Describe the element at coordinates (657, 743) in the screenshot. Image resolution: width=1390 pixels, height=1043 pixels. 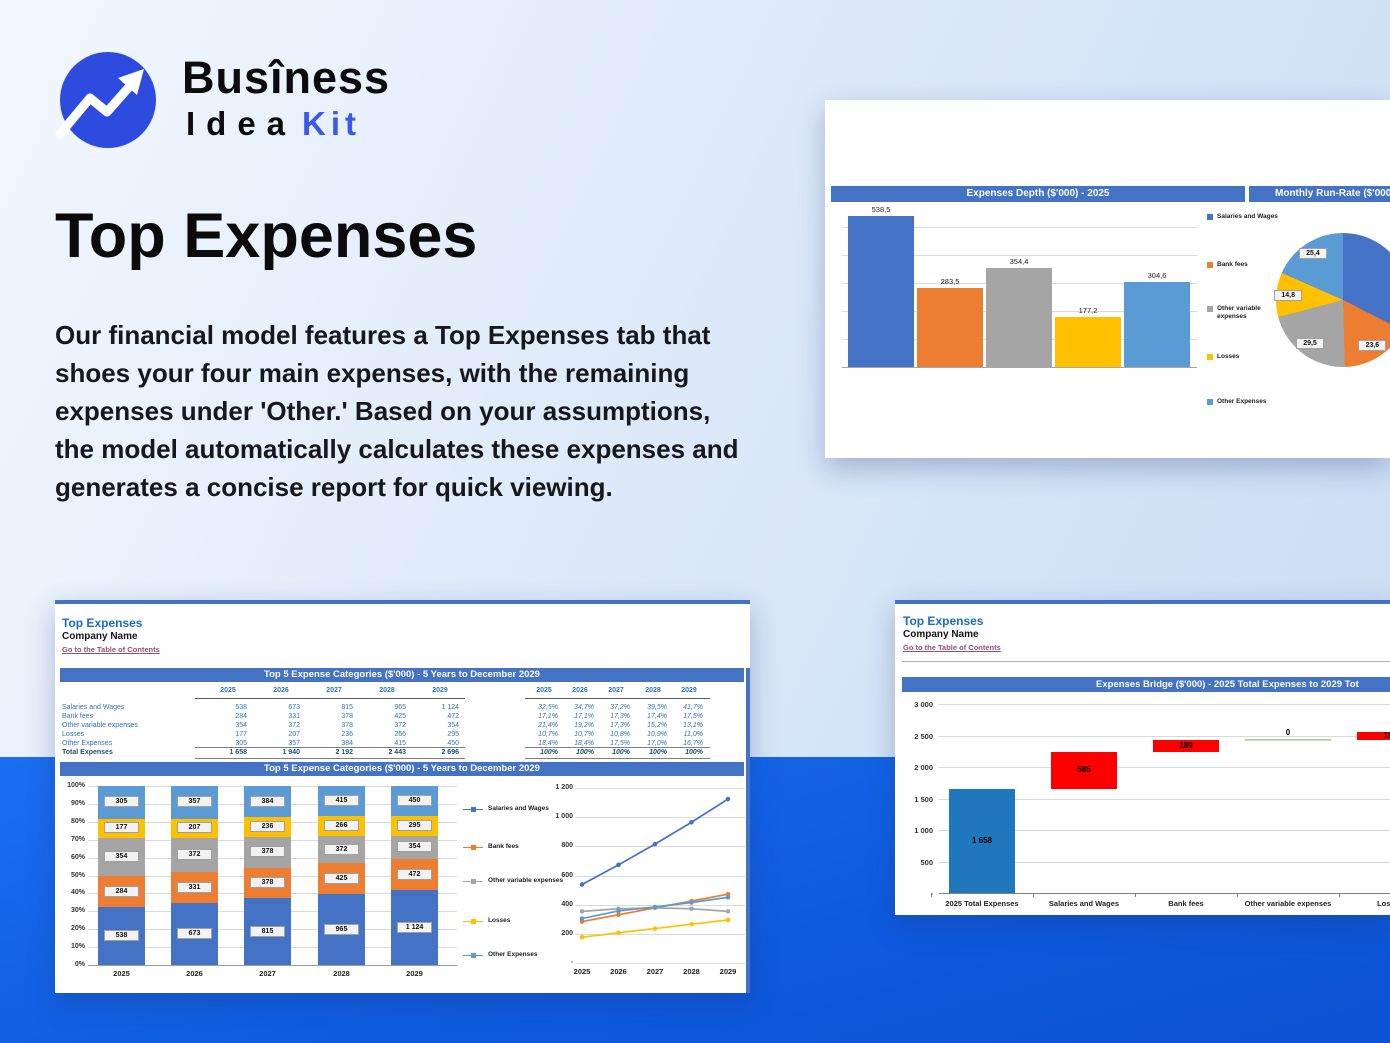
I see `cell-pct: 17,0%` at that location.